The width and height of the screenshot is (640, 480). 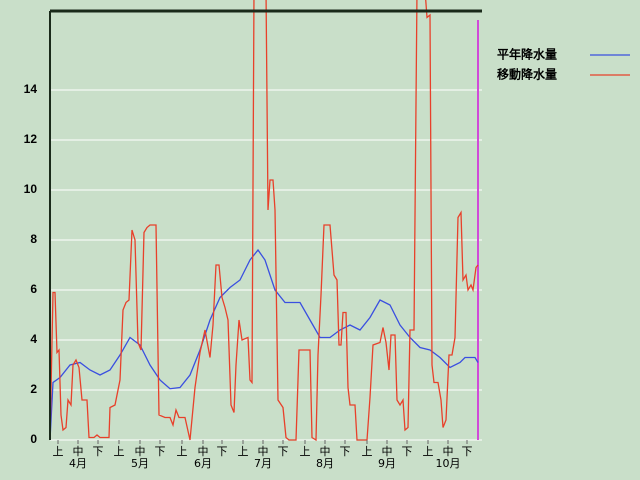 I want to click on month-label: 9月, so click(x=387, y=463).